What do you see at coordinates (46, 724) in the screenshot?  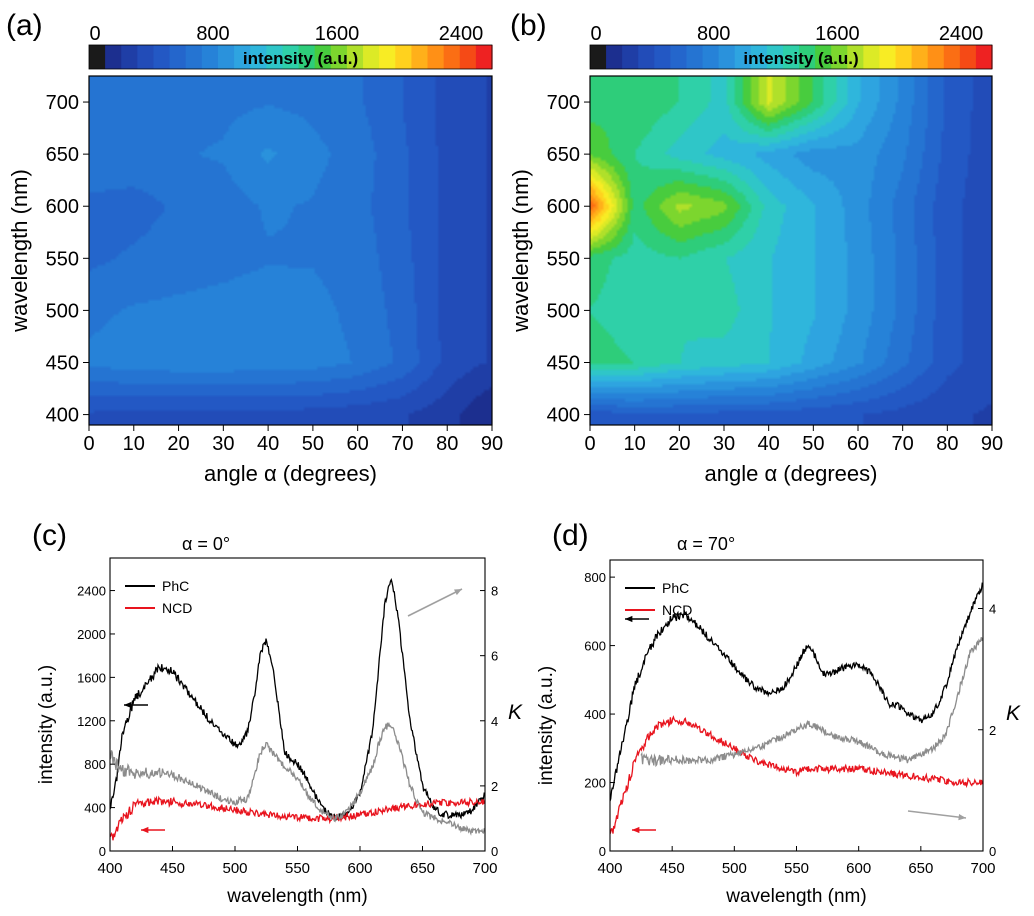 I see `y-axis-label: intensity (a.u.)` at bounding box center [46, 724].